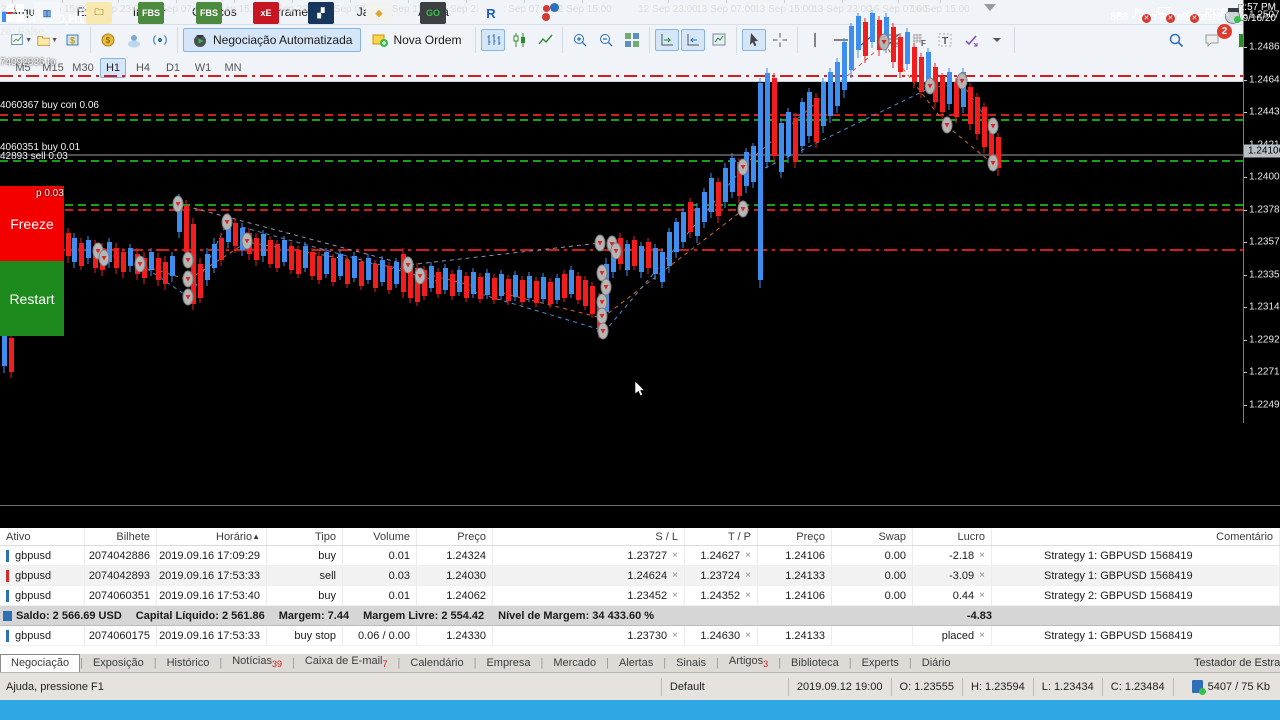 The height and width of the screenshot is (720, 1280). I want to click on text-icon: T, so click(945, 40).